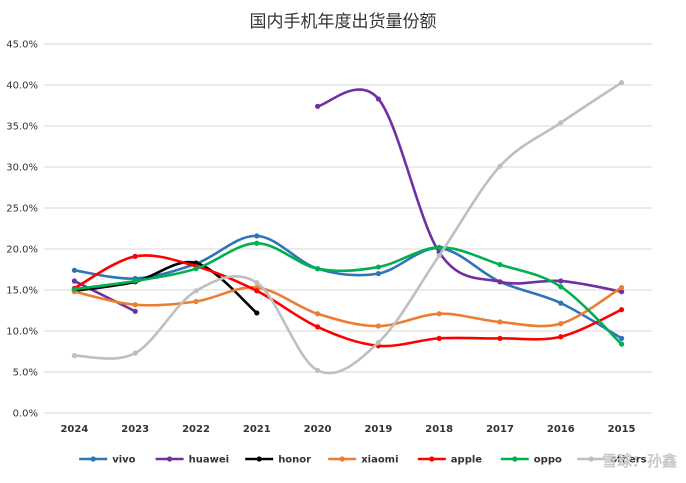 The width and height of the screenshot is (686, 483). I want to click on legend-item-others: others, so click(612, 460).